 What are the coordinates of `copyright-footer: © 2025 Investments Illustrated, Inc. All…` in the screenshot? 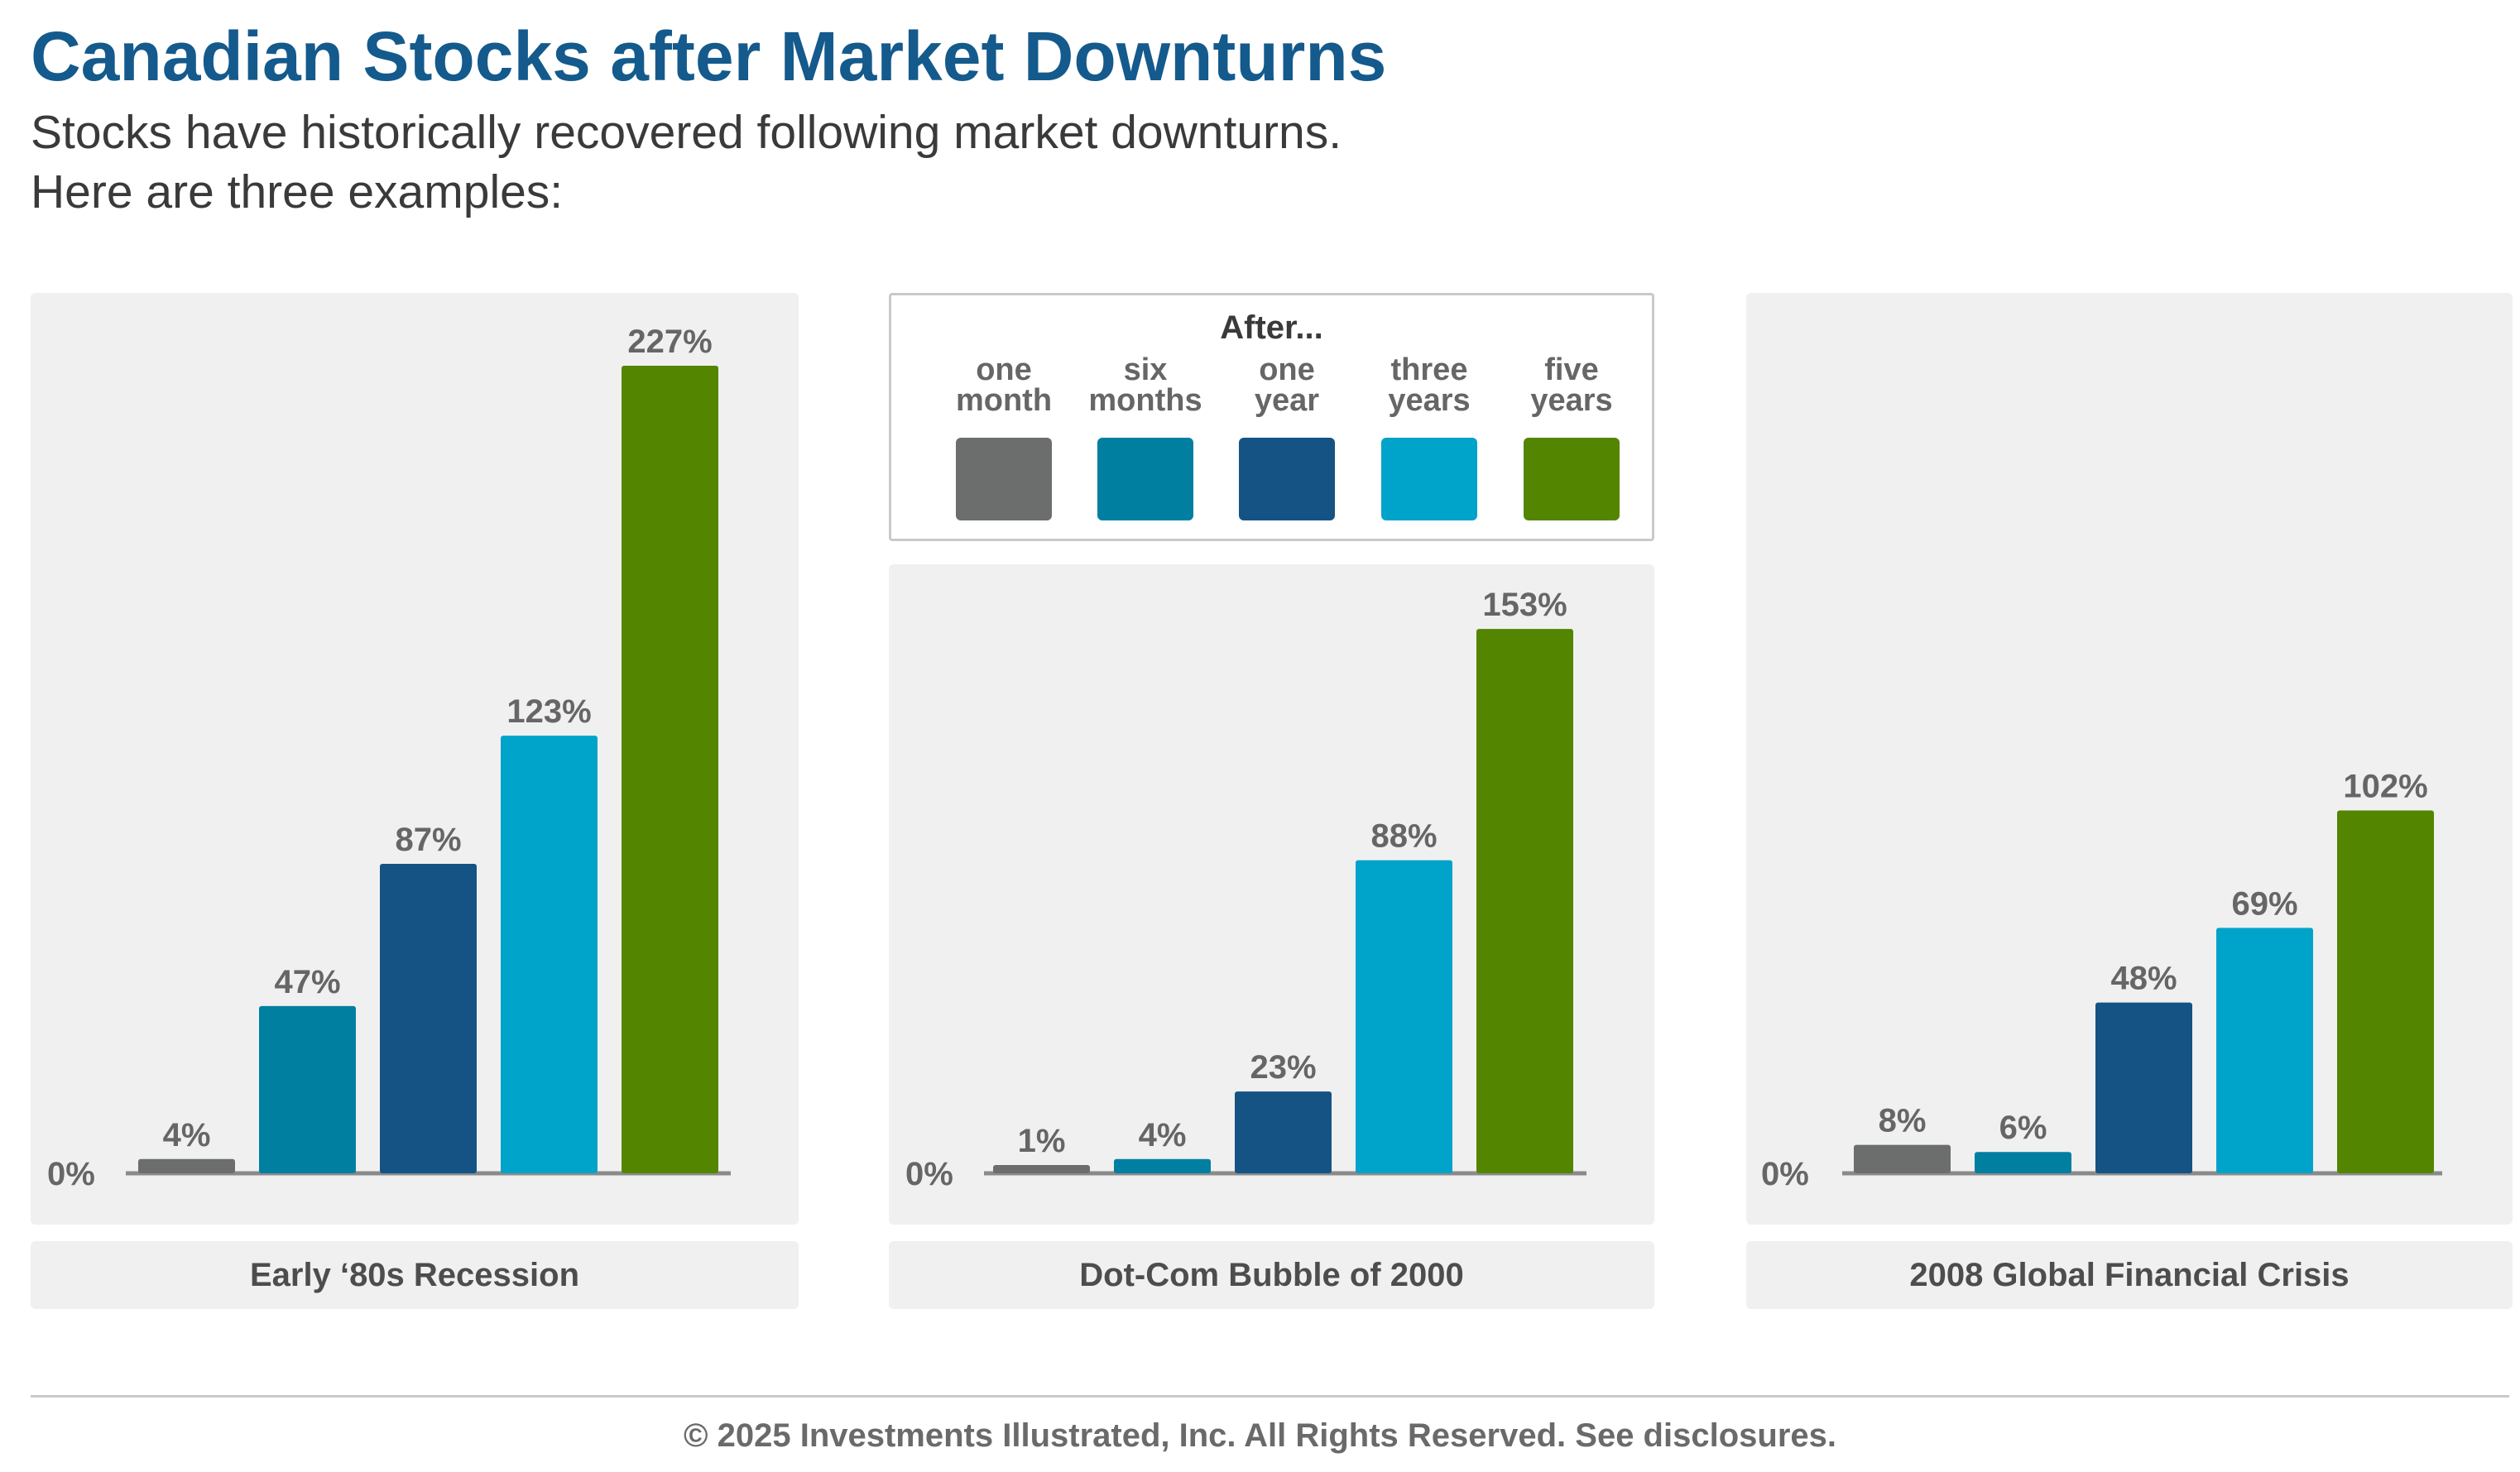 It's located at (1260, 1435).